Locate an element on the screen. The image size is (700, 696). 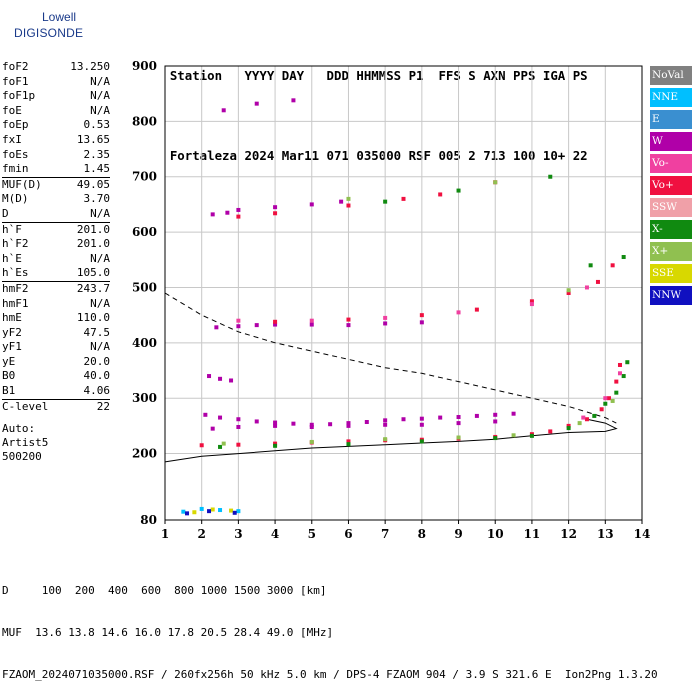
param-row: h`F2 201.0 is located at coordinates (56, 244).